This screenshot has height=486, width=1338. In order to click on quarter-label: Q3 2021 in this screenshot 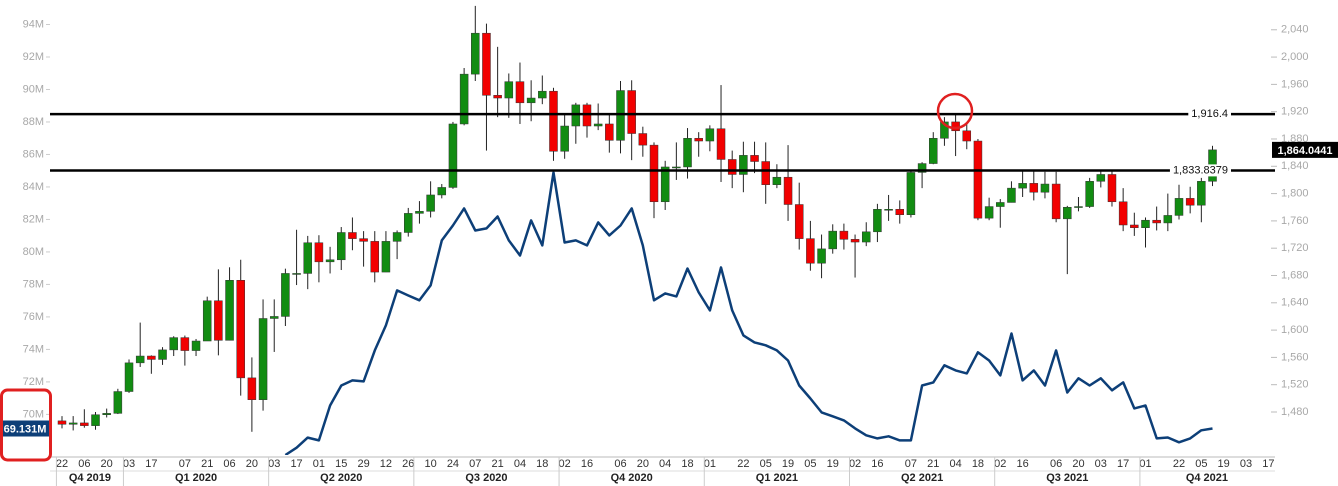, I will do `click(1067, 478)`.